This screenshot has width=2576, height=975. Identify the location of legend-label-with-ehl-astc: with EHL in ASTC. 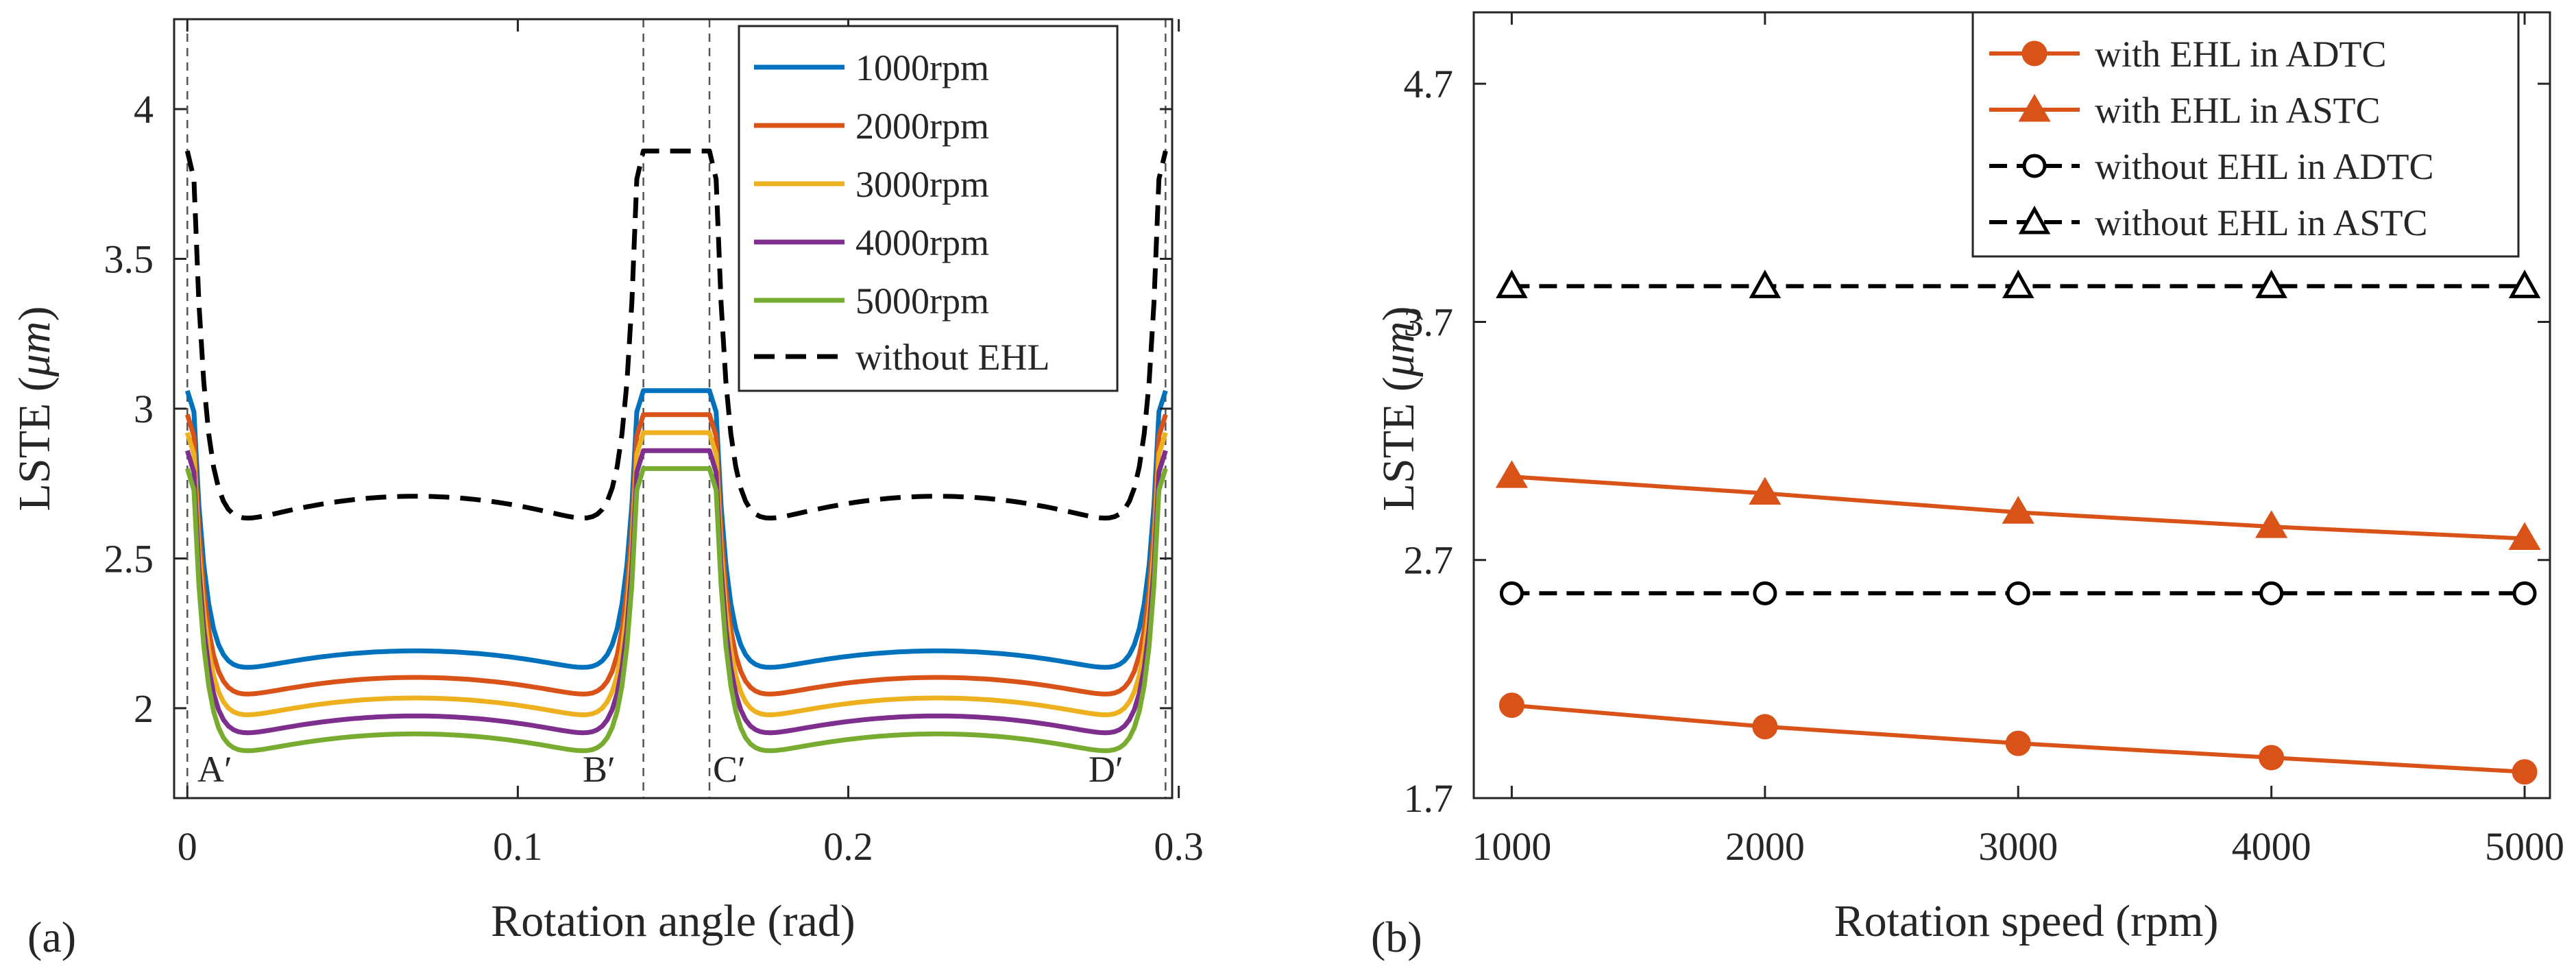
(2238, 110).